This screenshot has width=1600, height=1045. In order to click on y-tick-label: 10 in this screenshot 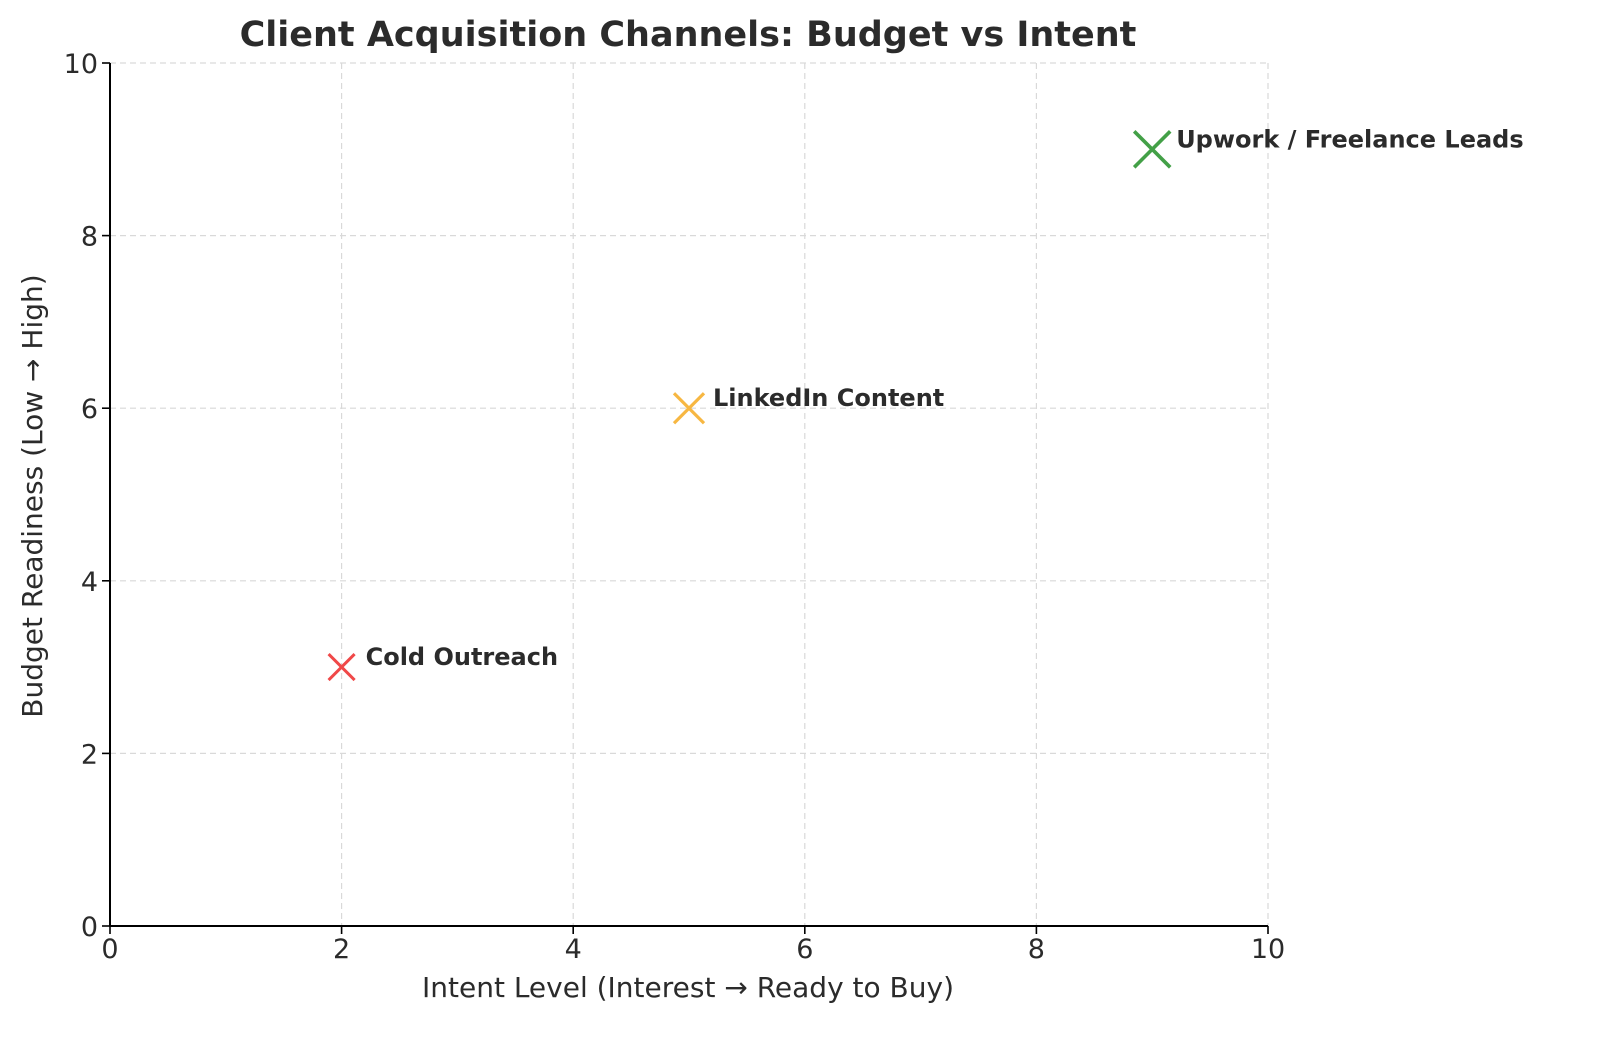, I will do `click(81, 64)`.